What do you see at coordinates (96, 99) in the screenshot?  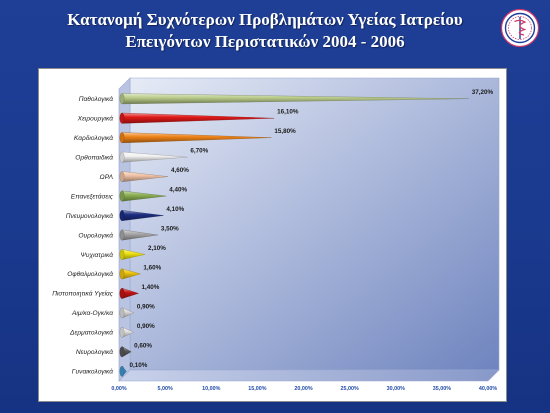 I see `category-label: Παθολογικά` at bounding box center [96, 99].